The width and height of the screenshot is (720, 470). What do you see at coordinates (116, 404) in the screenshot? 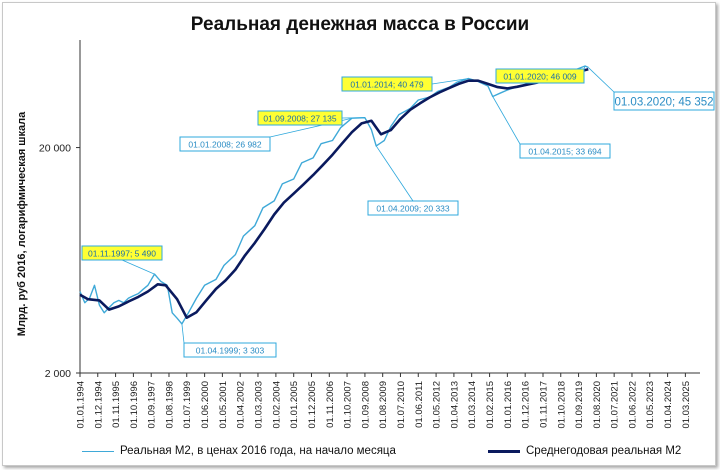
I see `x-tick-label: 01.11.1995` at bounding box center [116, 404].